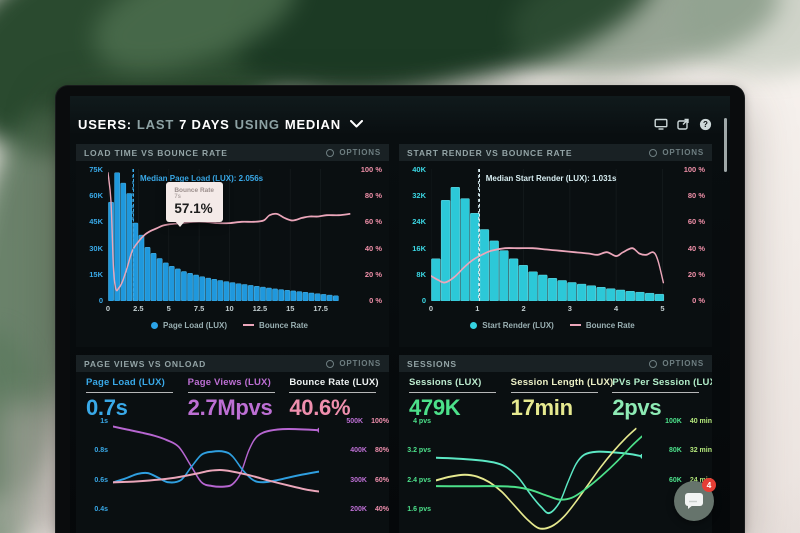 The height and width of the screenshot is (533, 800). What do you see at coordinates (696, 222) in the screenshot?
I see `axis-label: 60 %` at bounding box center [696, 222].